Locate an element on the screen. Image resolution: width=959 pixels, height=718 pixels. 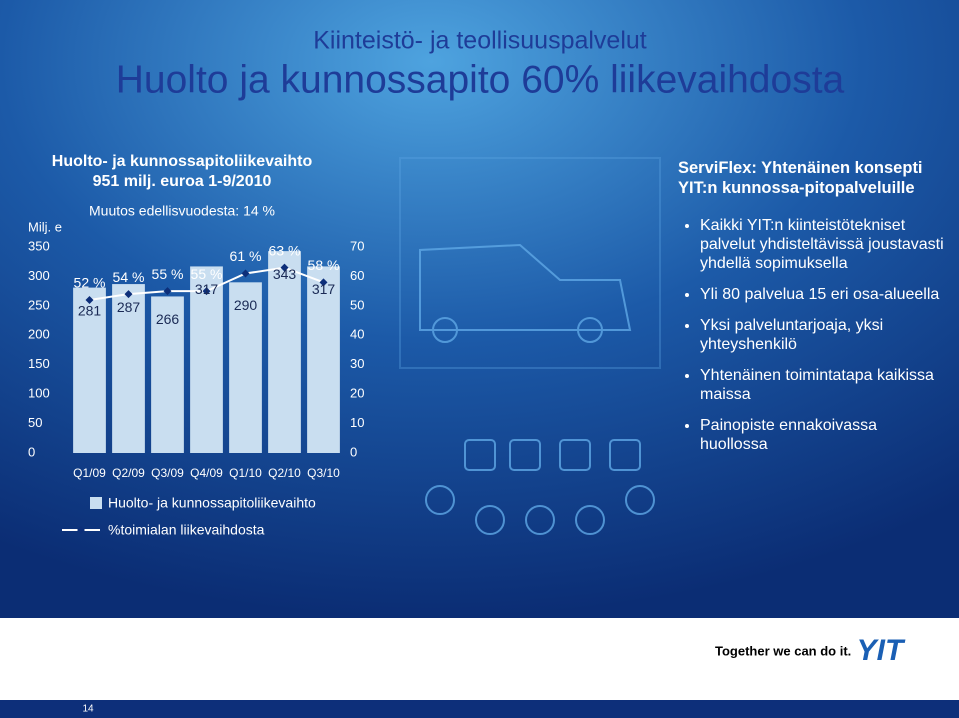
line-value-label: 61 % is located at coordinates (246, 256).